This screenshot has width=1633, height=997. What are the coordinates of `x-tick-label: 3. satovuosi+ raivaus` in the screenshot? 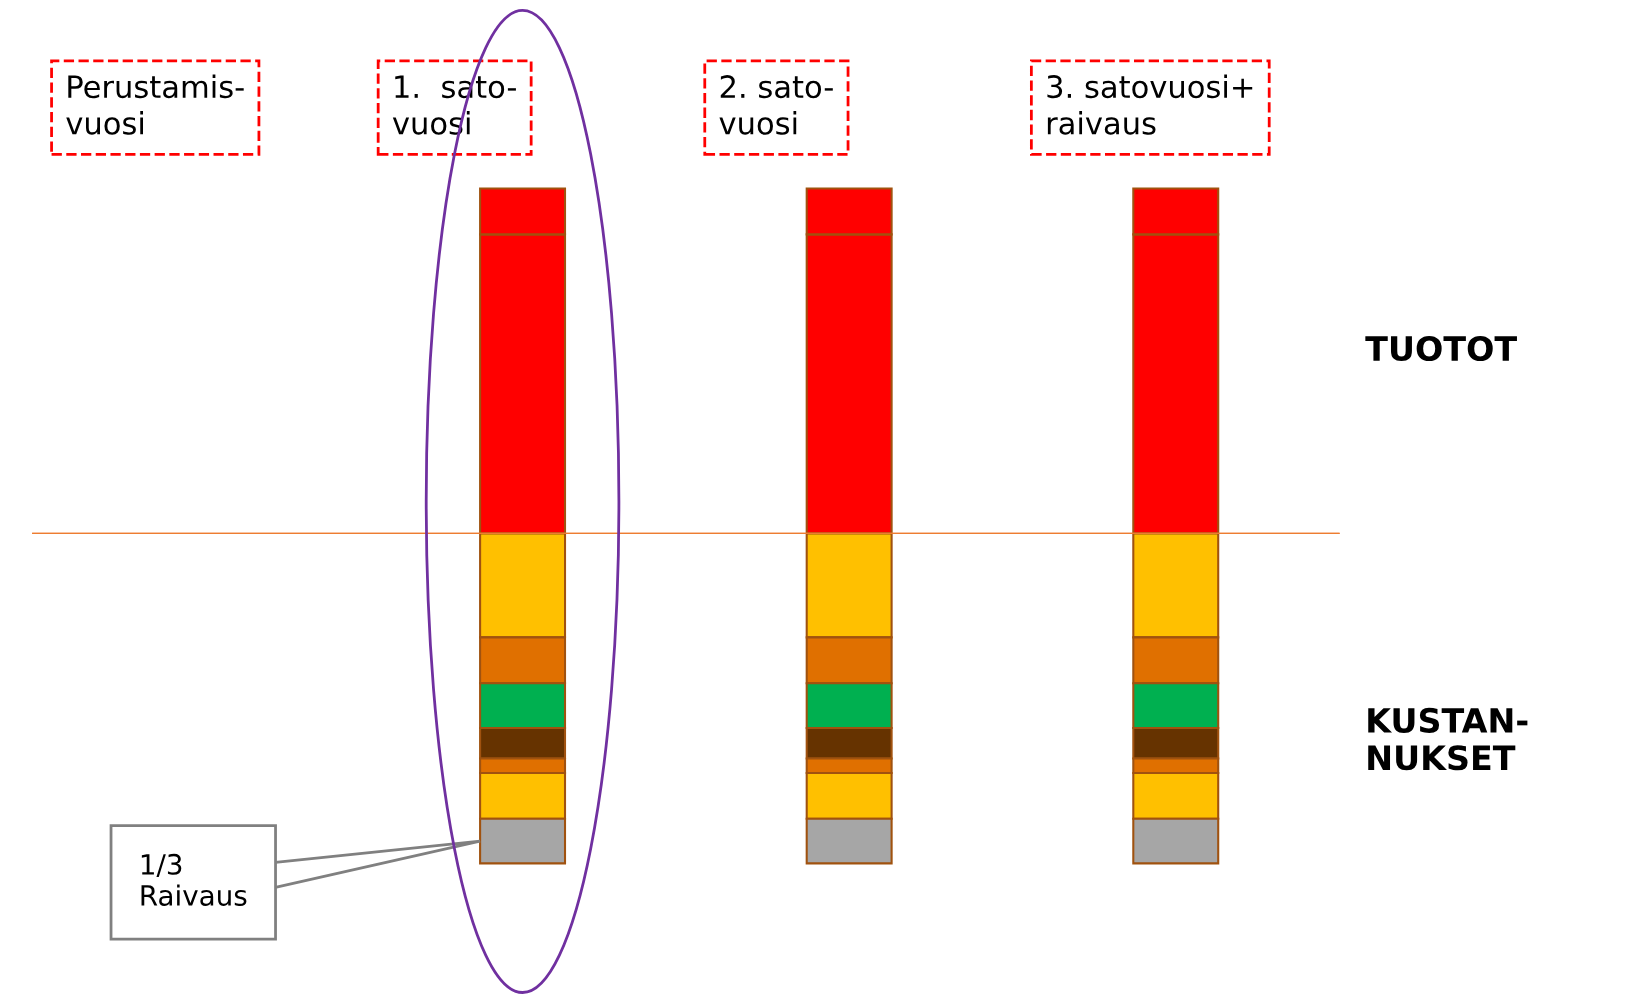 It's located at (1150, 104).